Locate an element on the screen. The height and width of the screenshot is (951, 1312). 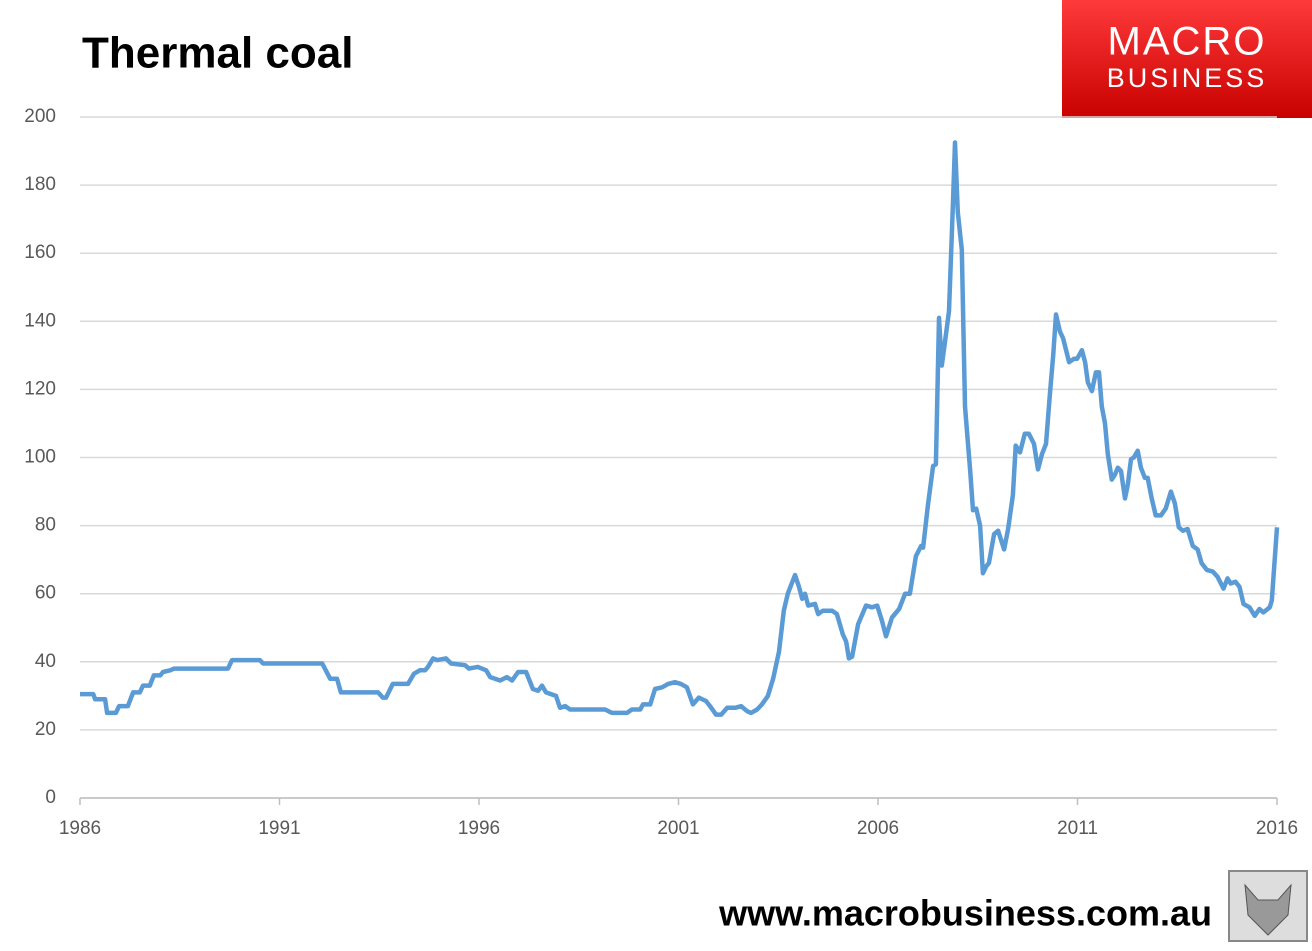
y-tick-label: 140 is located at coordinates (40, 320).